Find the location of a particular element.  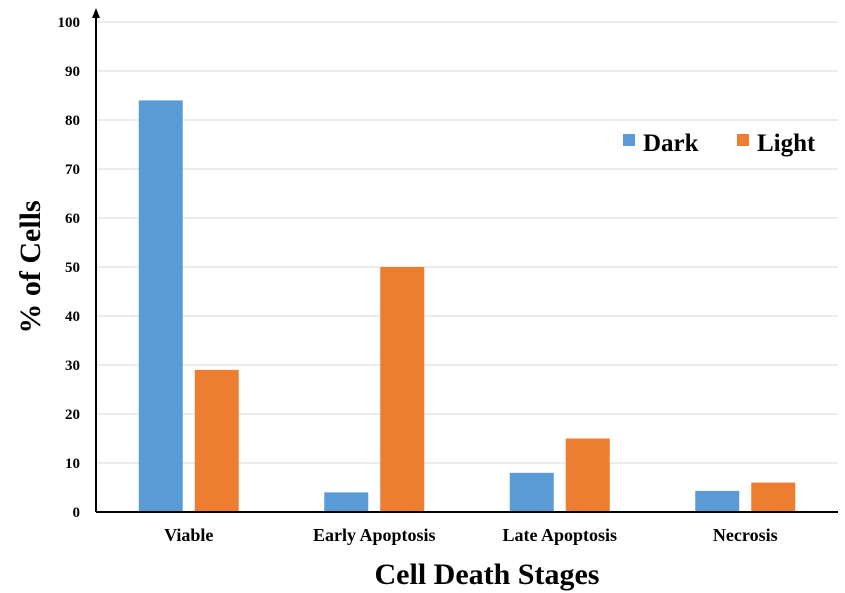

y-axis-arrow is located at coordinates (96, 13).